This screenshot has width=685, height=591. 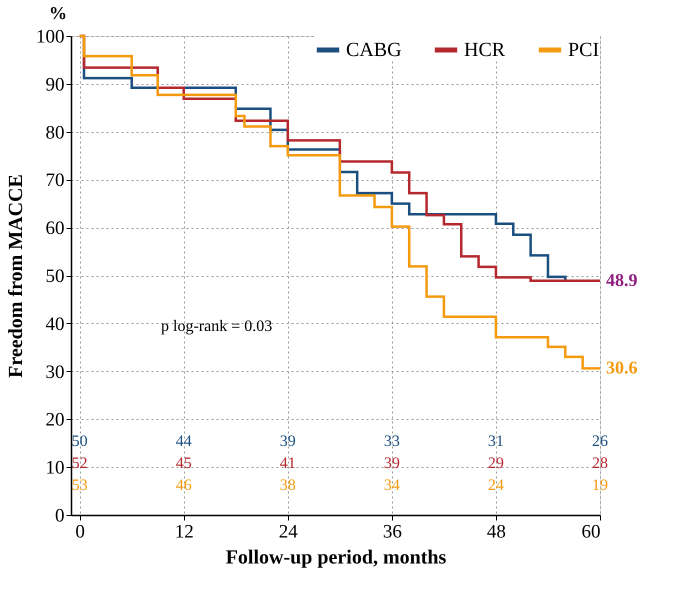 What do you see at coordinates (392, 532) in the screenshot?
I see `x-tick-label: 36` at bounding box center [392, 532].